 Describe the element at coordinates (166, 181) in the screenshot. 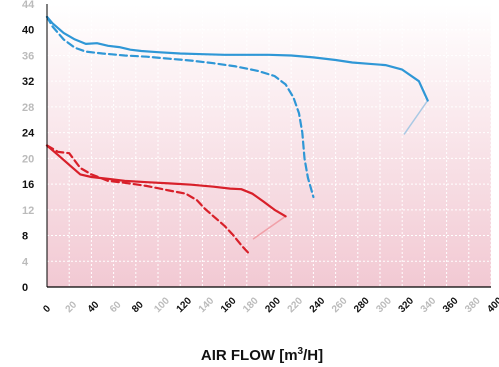

I see `red-solid-curve` at that location.